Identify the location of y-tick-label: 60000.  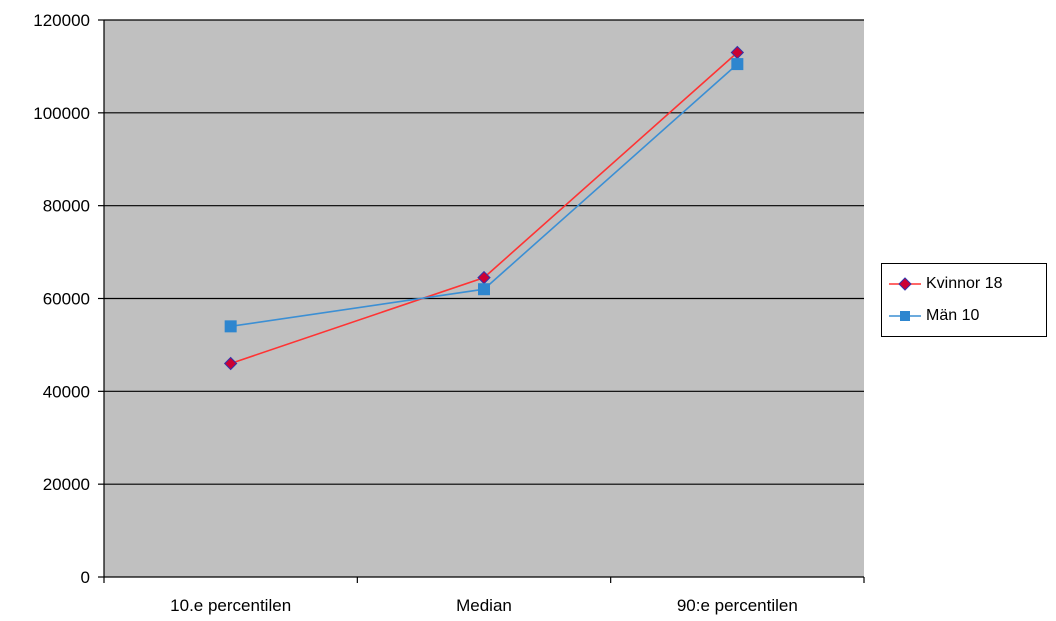
(66, 299).